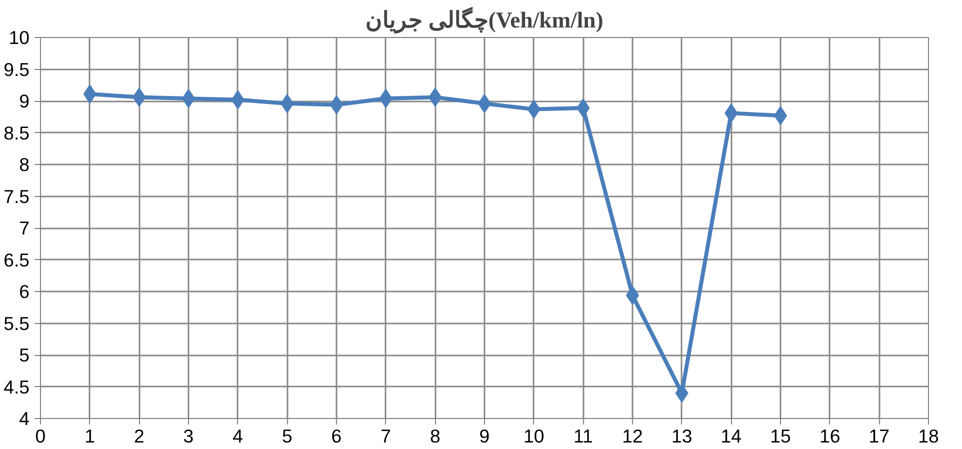 This screenshot has width=962, height=449. I want to click on x-tick-label: 8, so click(435, 436).